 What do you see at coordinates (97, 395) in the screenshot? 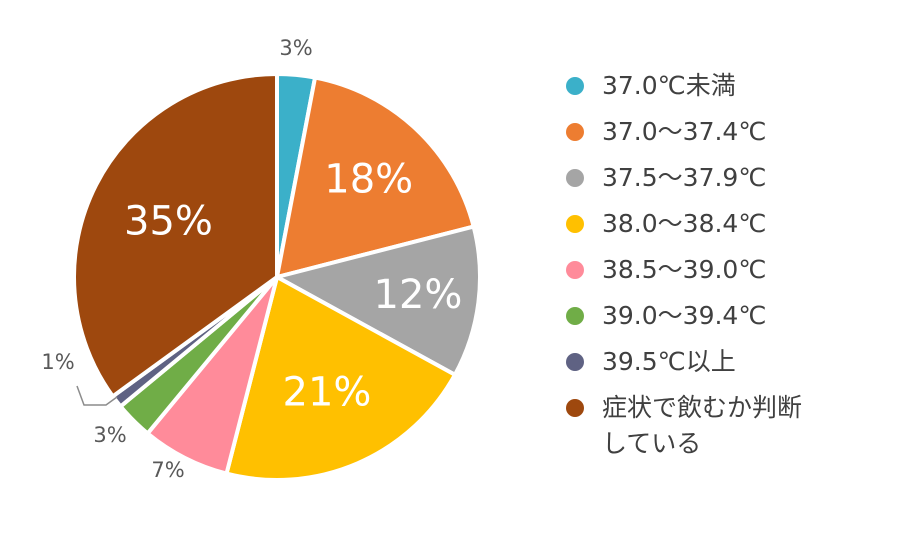
I see `leader-line` at bounding box center [97, 395].